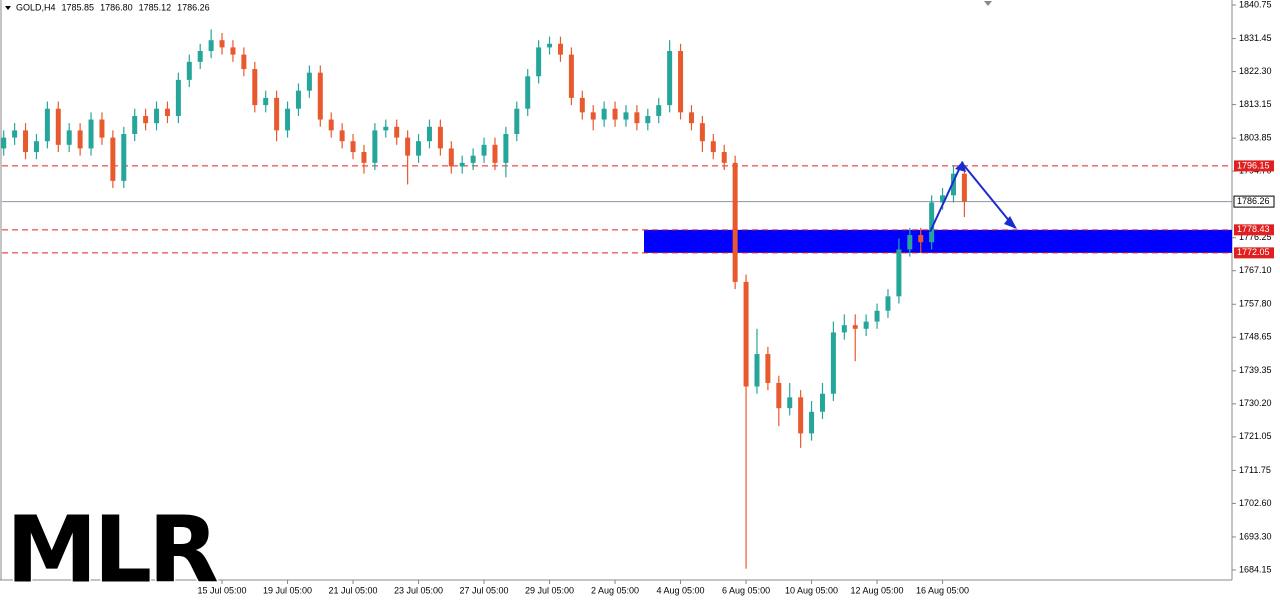 The width and height of the screenshot is (1280, 601). I want to click on y-tick-label: 1730.20, so click(1255, 403).